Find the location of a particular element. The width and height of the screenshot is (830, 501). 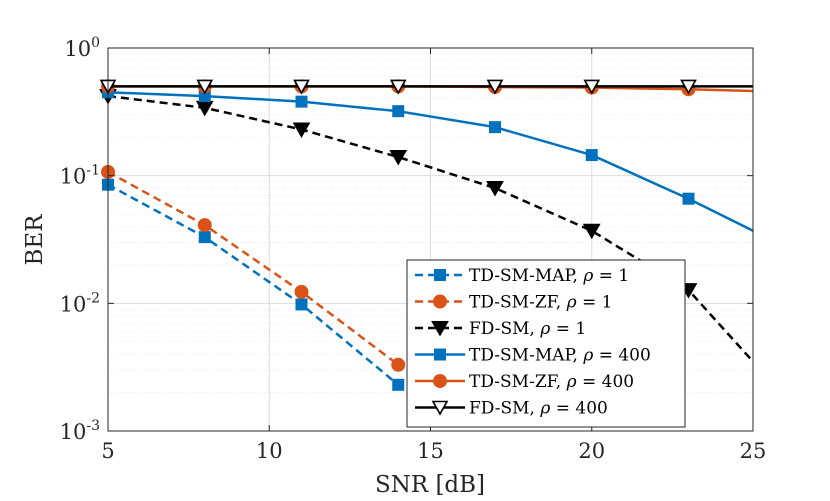

legend-box is located at coordinates (546, 343).